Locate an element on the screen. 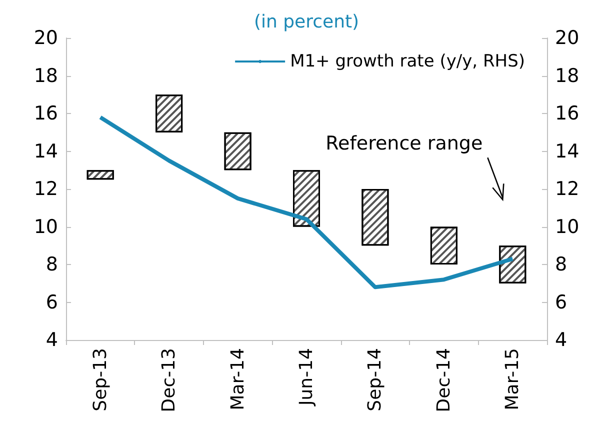  annotation: Reference range is located at coordinates (404, 143).